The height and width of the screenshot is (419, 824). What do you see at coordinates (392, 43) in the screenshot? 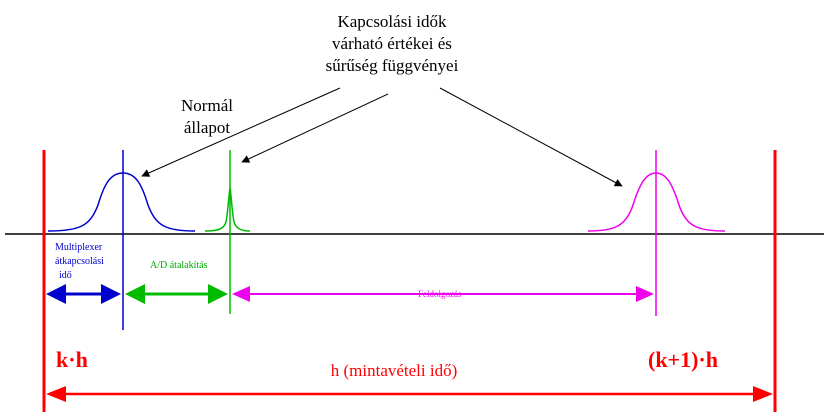
I see `title-line-2: várható értékei és` at bounding box center [392, 43].